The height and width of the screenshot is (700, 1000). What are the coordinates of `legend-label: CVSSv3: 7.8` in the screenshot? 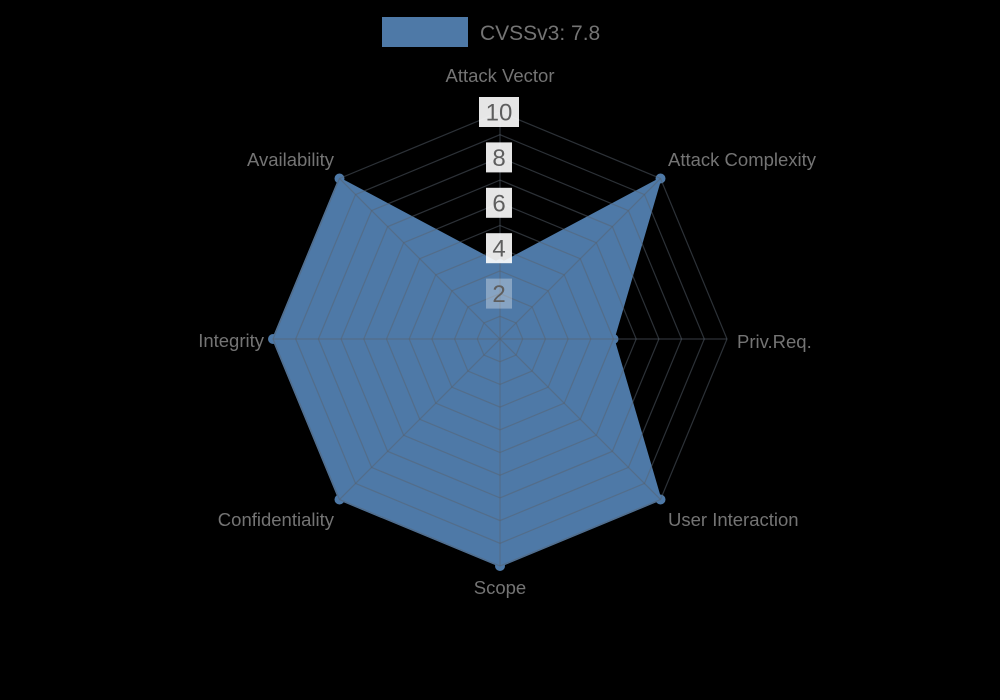 It's located at (540, 33).